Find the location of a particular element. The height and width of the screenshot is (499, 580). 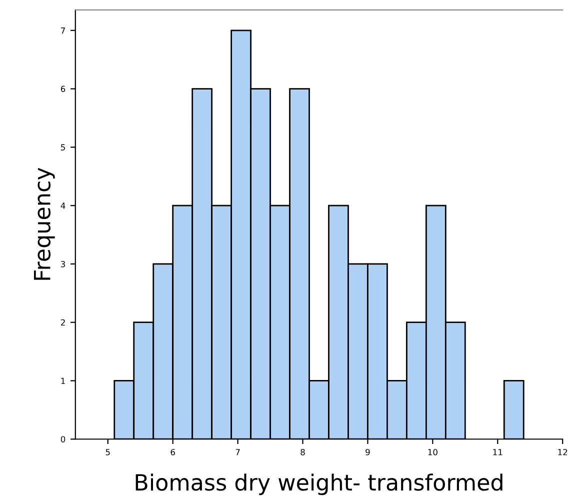

y-tick-label: 2 is located at coordinates (62, 322).